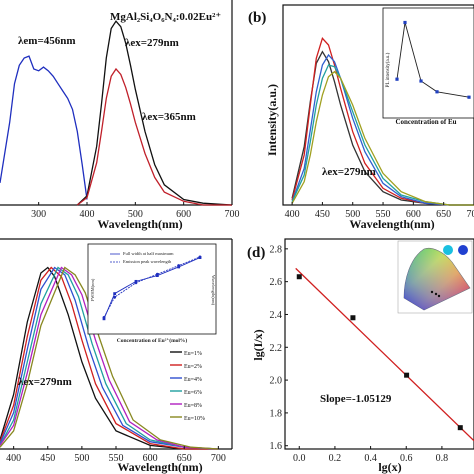  I want to click on legend-label: Eu=6%, so click(193, 393).